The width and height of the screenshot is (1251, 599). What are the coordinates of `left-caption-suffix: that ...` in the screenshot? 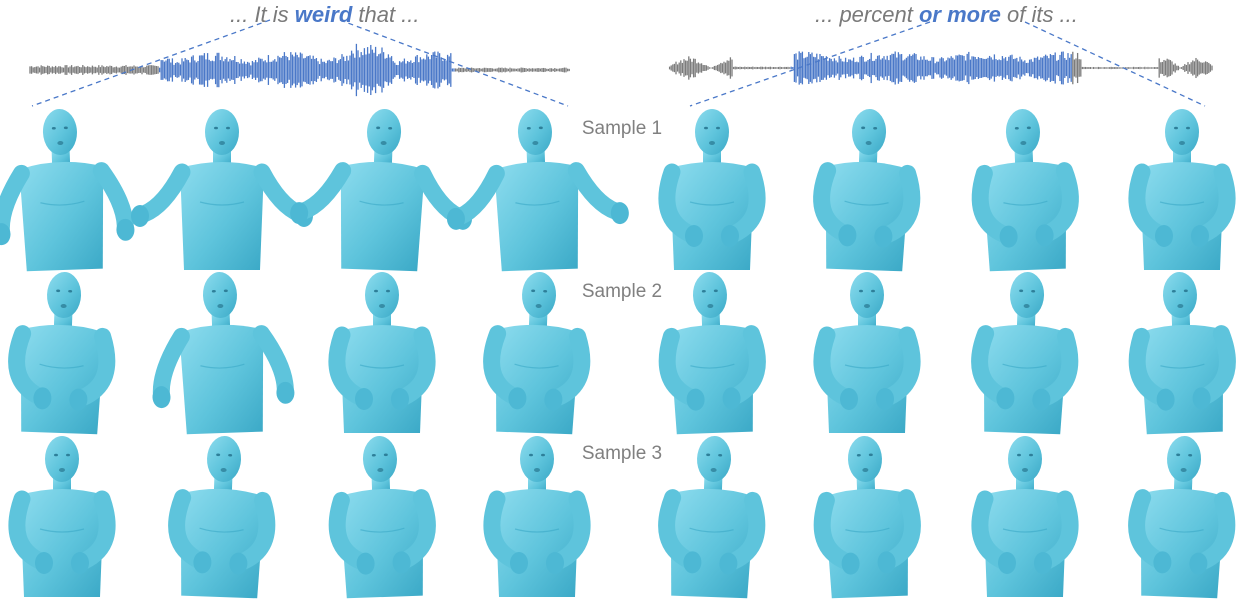 It's located at (386, 14).